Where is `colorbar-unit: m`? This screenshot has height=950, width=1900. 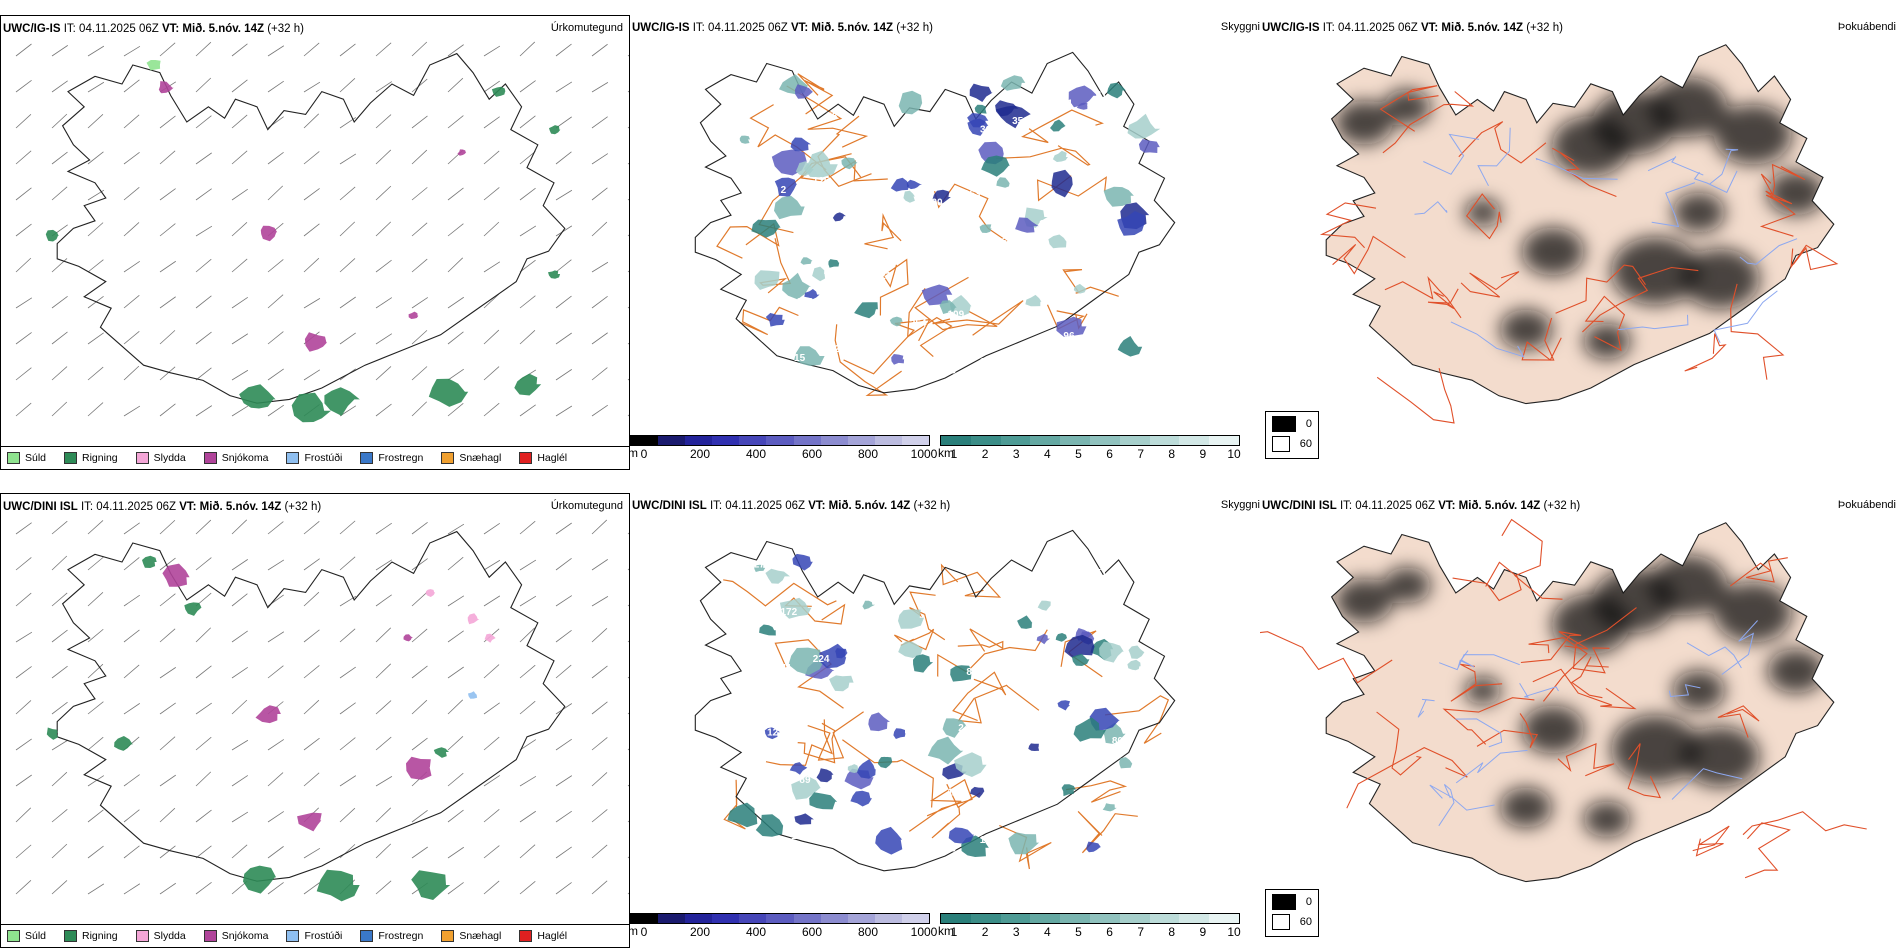
colorbar-unit: m is located at coordinates (634, 931).